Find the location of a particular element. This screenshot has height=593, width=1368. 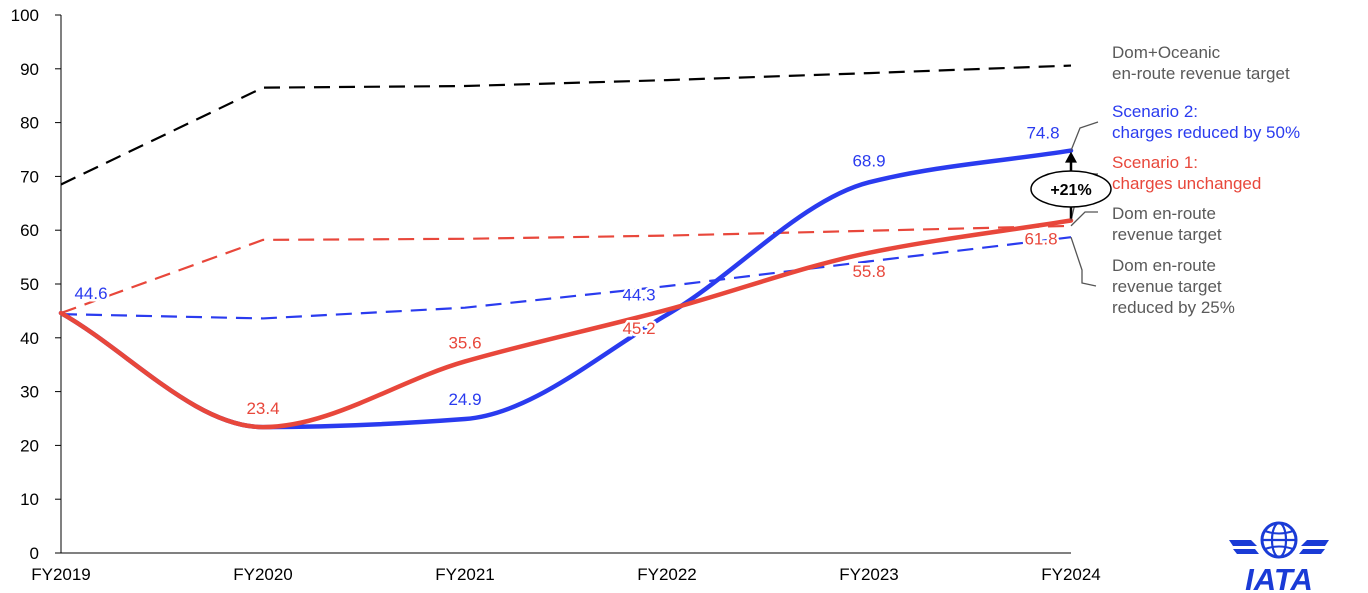

annotation-line: Dom+Oceanic is located at coordinates (1166, 52).